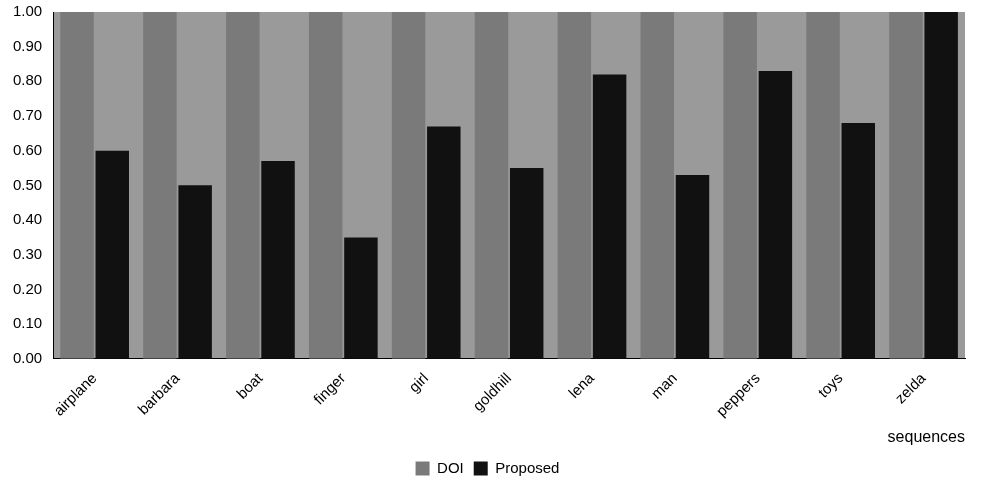  Describe the element at coordinates (581, 385) in the screenshot. I see `x-tick-label: lena` at that location.